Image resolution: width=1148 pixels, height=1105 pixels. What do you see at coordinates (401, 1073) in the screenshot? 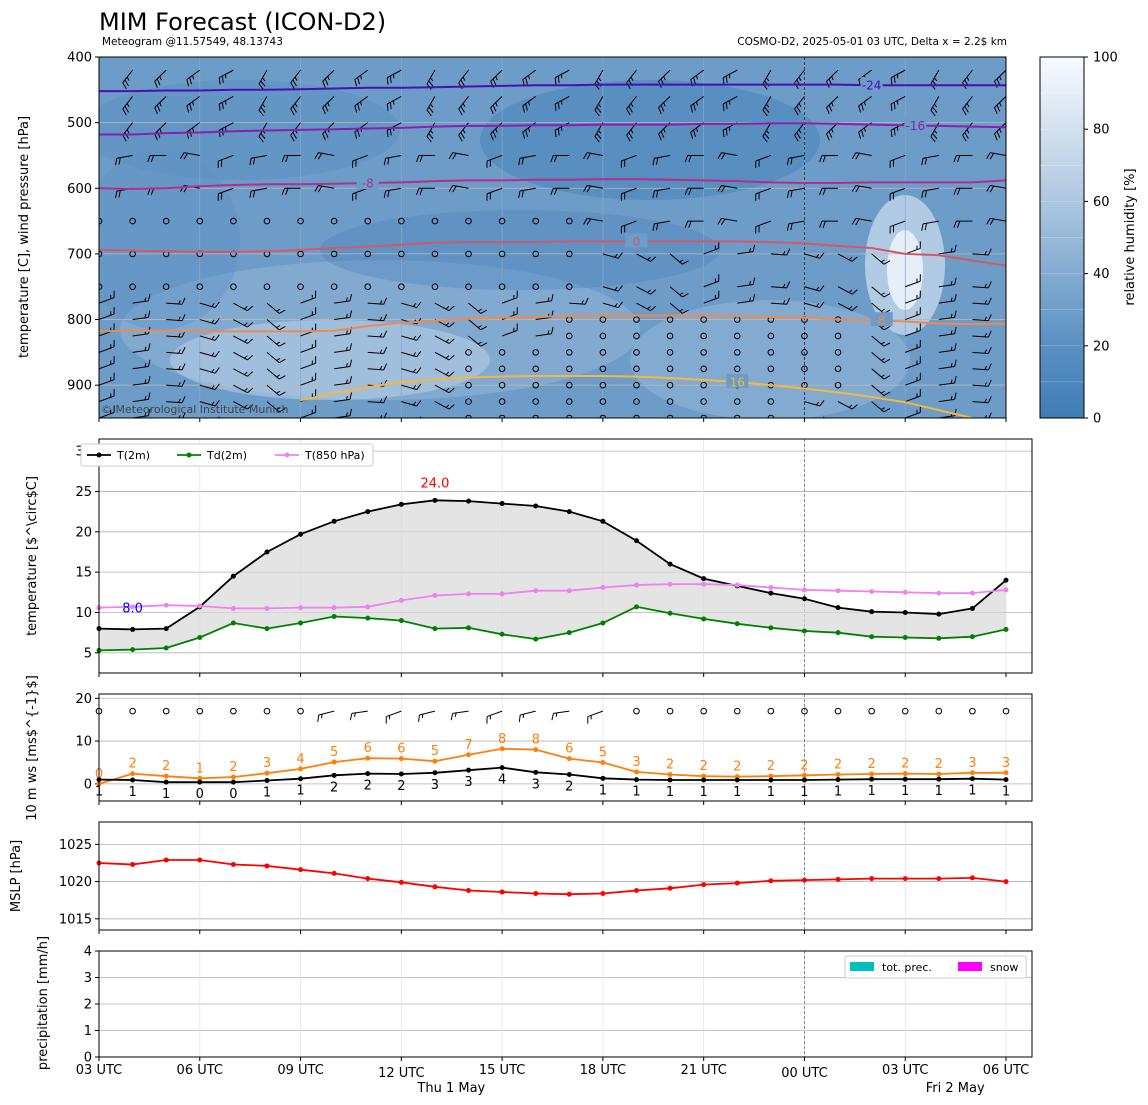
I see `x-tick-label: 12 UTC` at bounding box center [401, 1073].